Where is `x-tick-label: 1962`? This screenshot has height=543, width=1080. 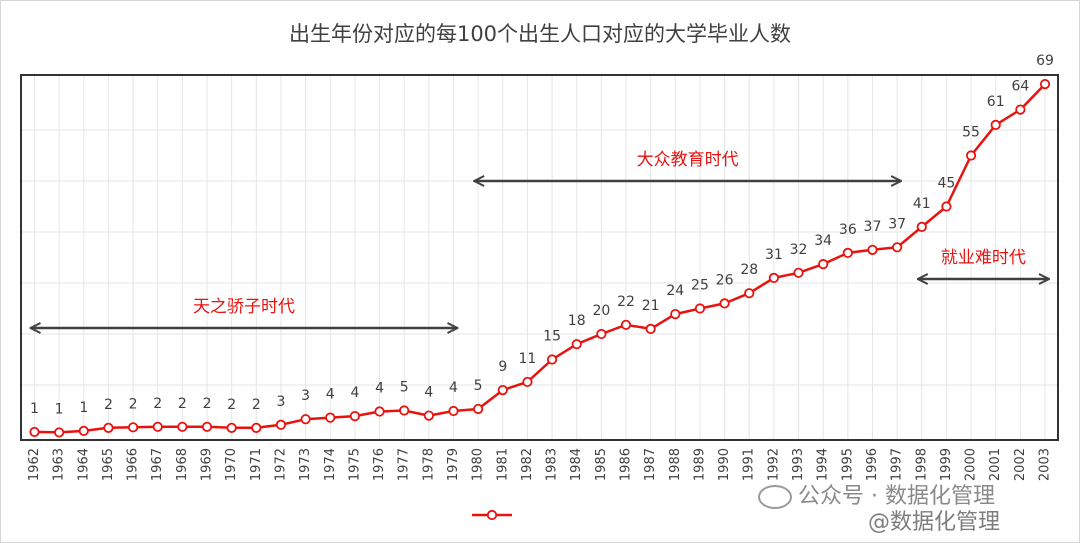 x-tick-label: 1962 is located at coordinates (34, 464).